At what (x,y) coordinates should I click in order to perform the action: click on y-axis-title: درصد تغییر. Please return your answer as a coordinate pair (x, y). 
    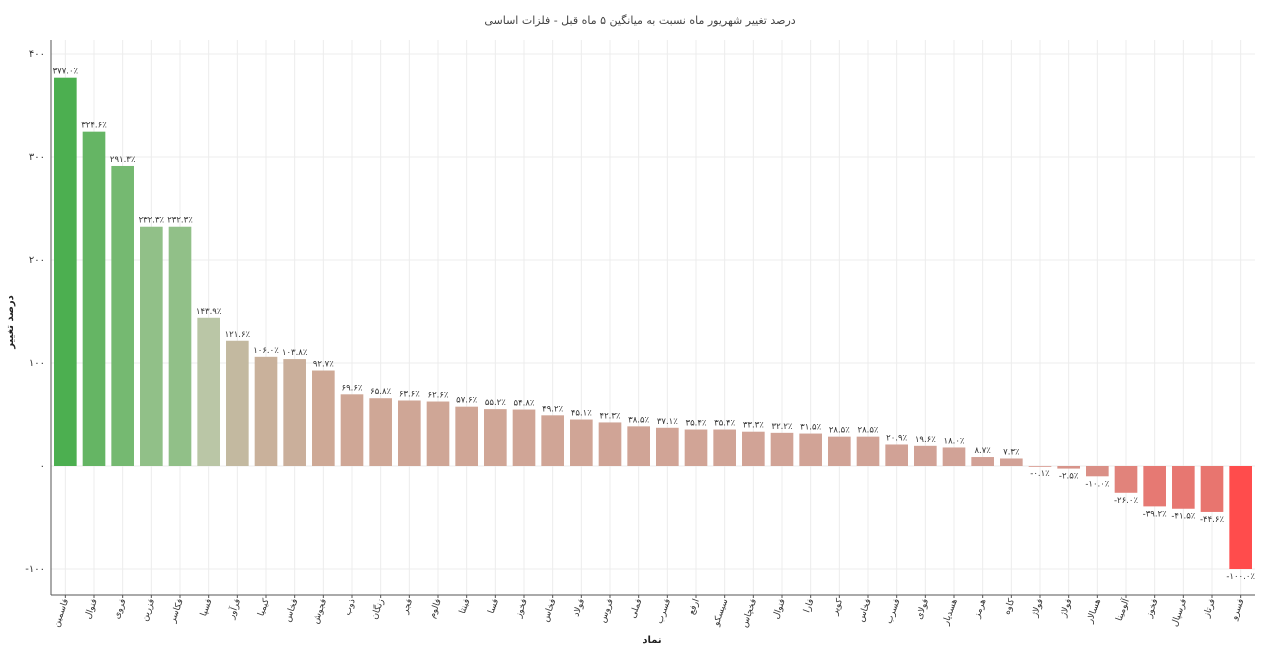
    Looking at the image, I should click on (10, 322).